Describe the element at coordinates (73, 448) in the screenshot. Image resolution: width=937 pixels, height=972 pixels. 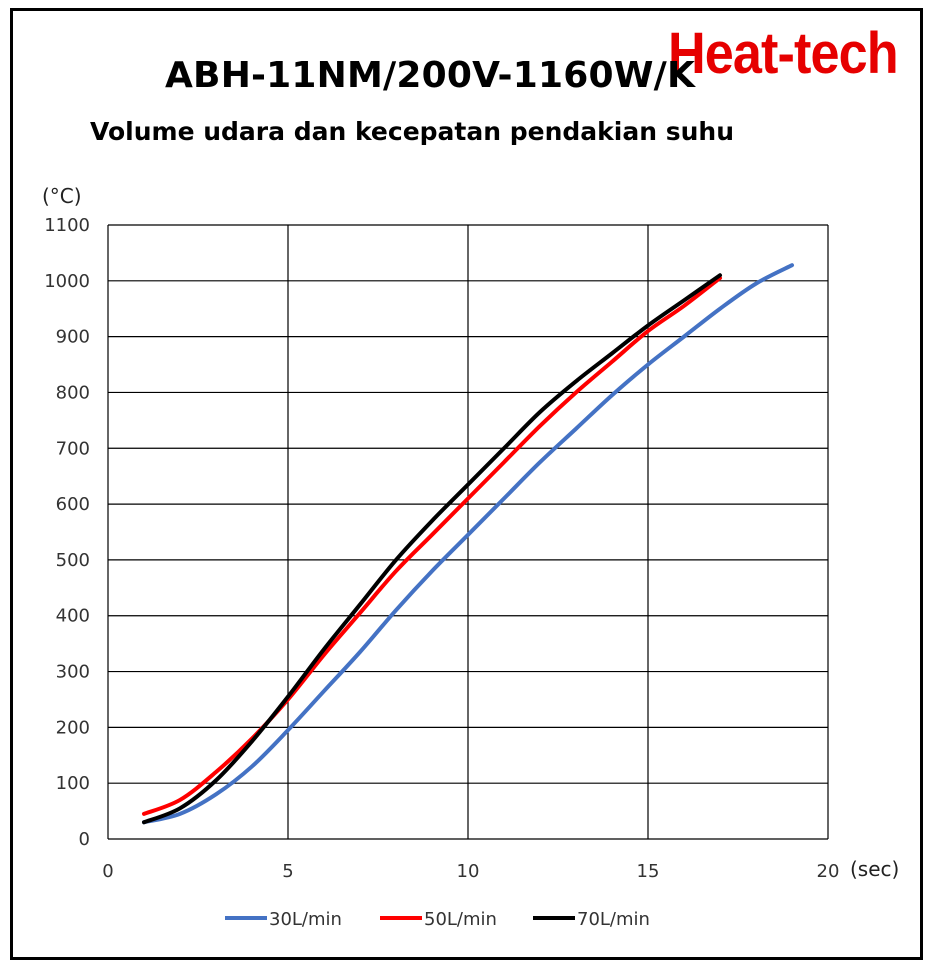
I see `y-tick-label: 700` at that location.